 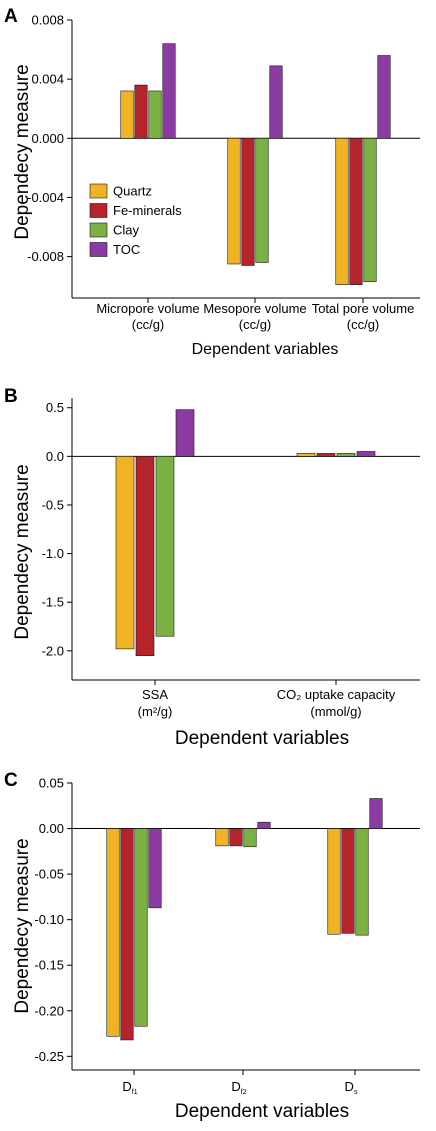 I want to click on y-tick-label: -0.25, so click(x=49, y=1056).